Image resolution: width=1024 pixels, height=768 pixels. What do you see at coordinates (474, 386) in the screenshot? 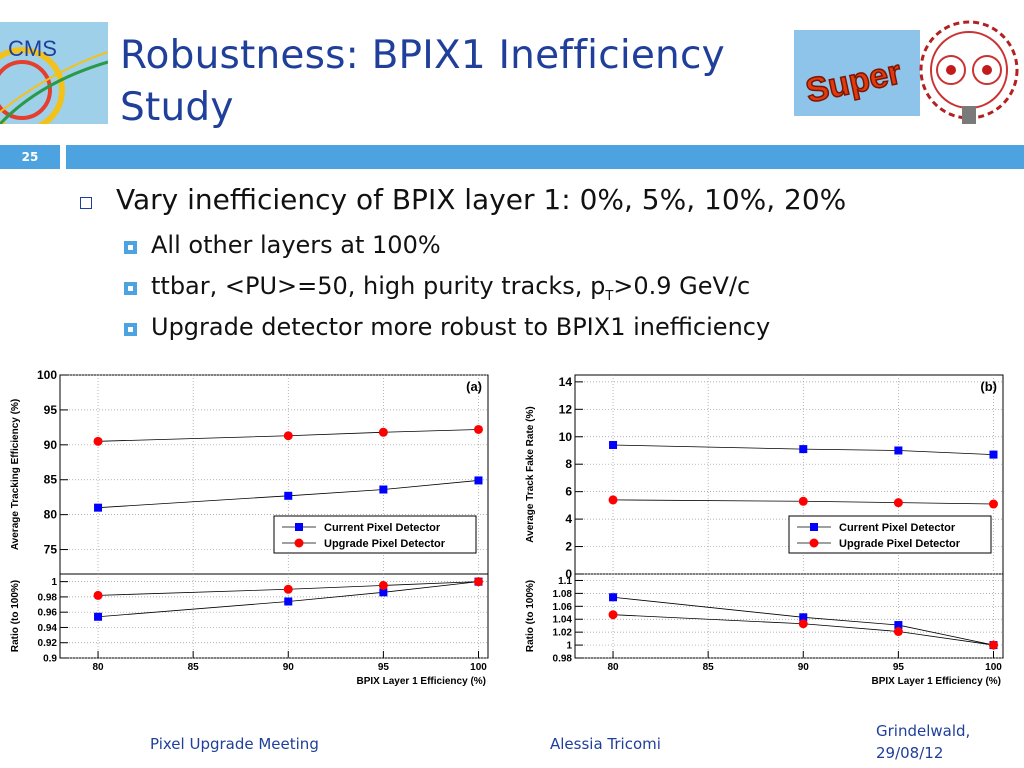
I see `panel-label: (a)` at bounding box center [474, 386].